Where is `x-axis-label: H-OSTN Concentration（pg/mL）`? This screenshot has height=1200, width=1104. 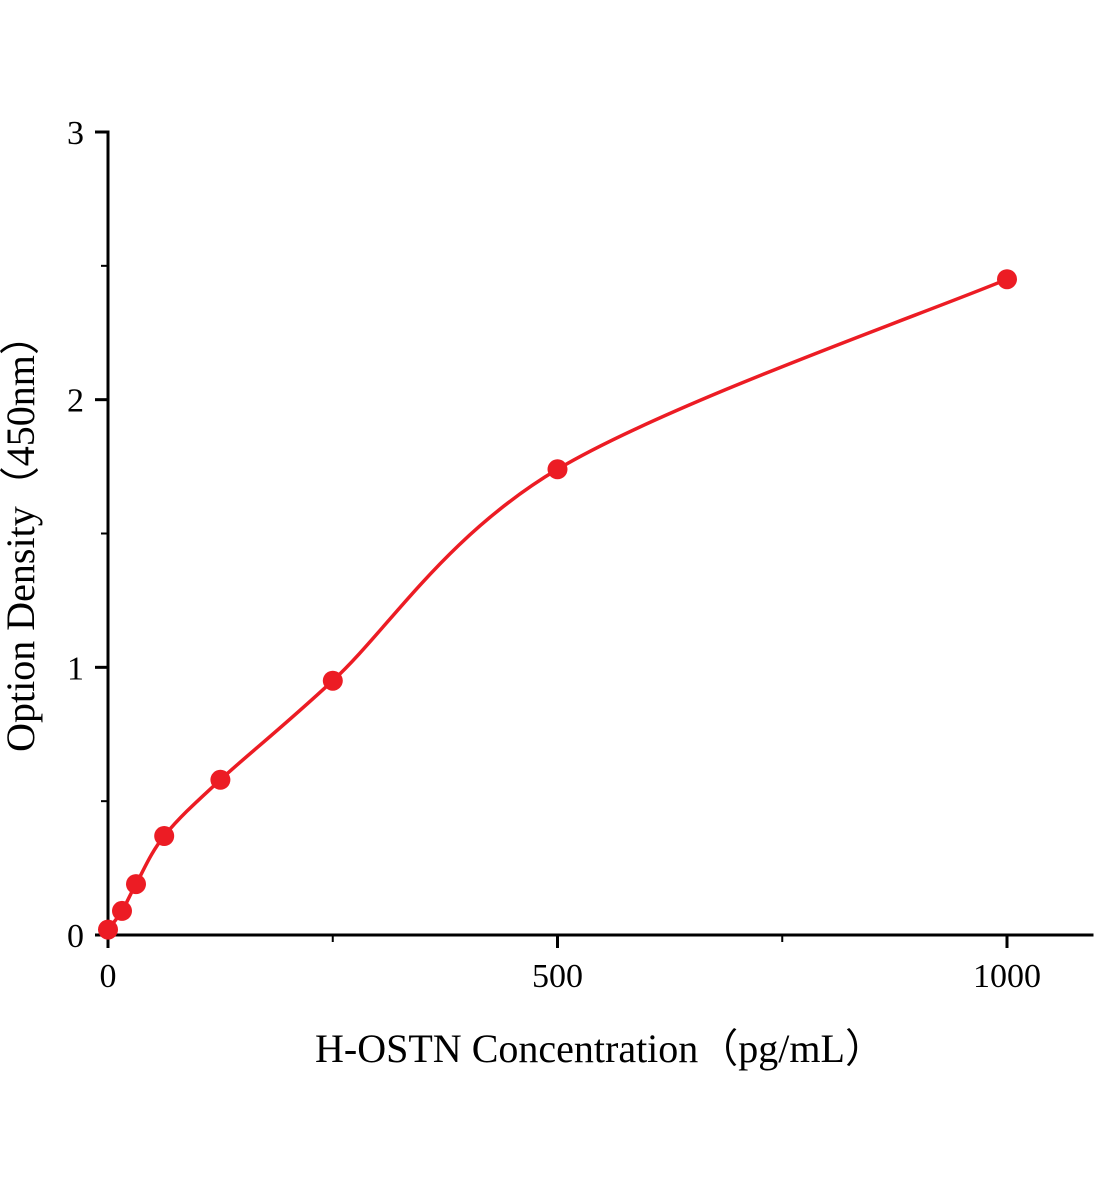 x-axis-label: H-OSTN Concentration（pg/mL） is located at coordinates (600, 1048).